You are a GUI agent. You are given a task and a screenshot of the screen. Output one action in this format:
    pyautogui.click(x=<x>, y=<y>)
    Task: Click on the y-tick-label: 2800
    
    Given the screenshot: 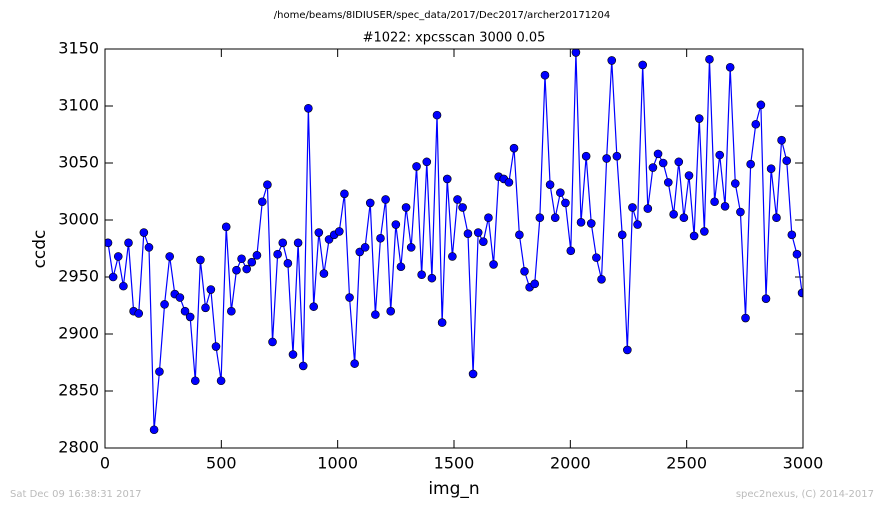 What is the action you would take?
    pyautogui.click(x=78, y=447)
    